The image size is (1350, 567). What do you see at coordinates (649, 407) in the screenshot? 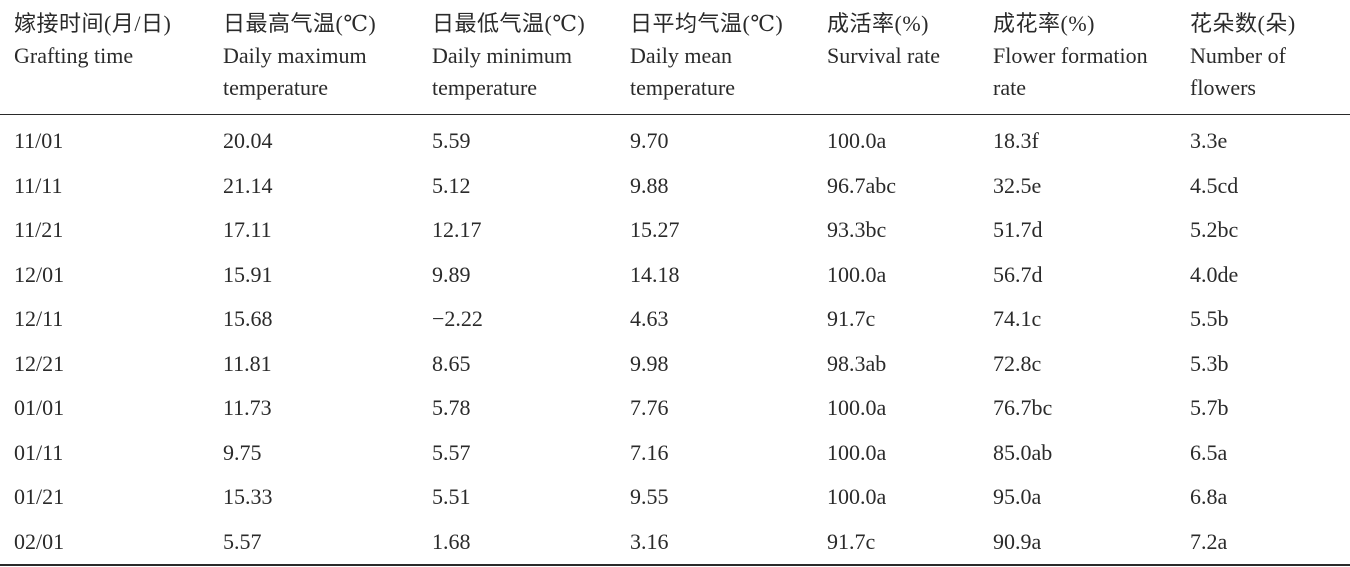
I see `table-cell: 7.76` at bounding box center [649, 407].